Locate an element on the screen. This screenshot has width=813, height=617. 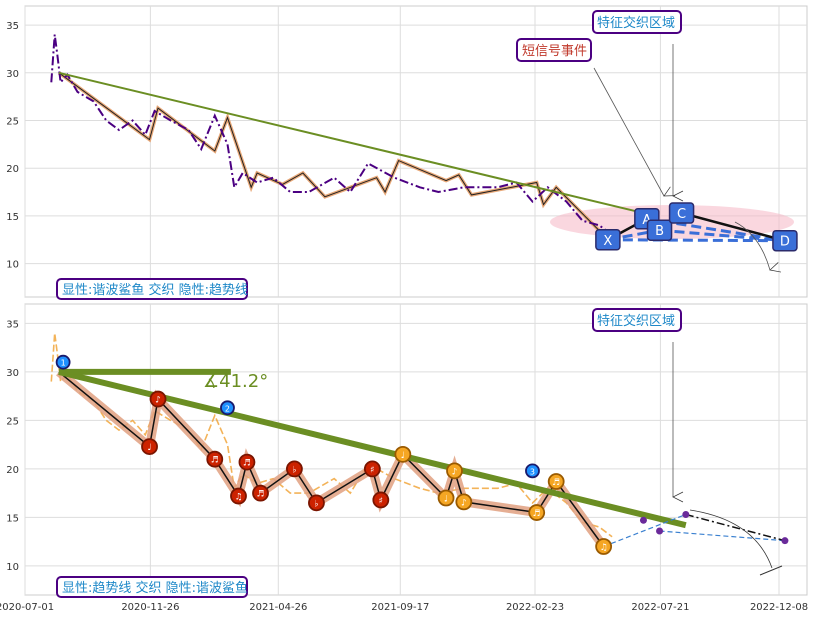
harmonic-label: D is located at coordinates (785, 242).